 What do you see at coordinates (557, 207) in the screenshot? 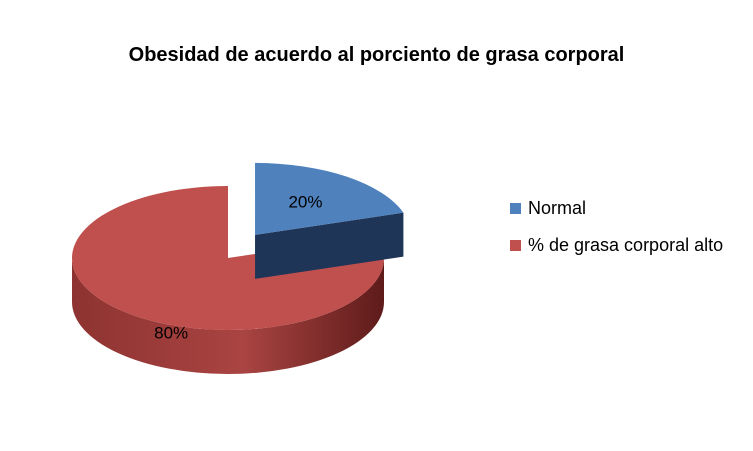
I see `legend-label: Normal` at bounding box center [557, 207].